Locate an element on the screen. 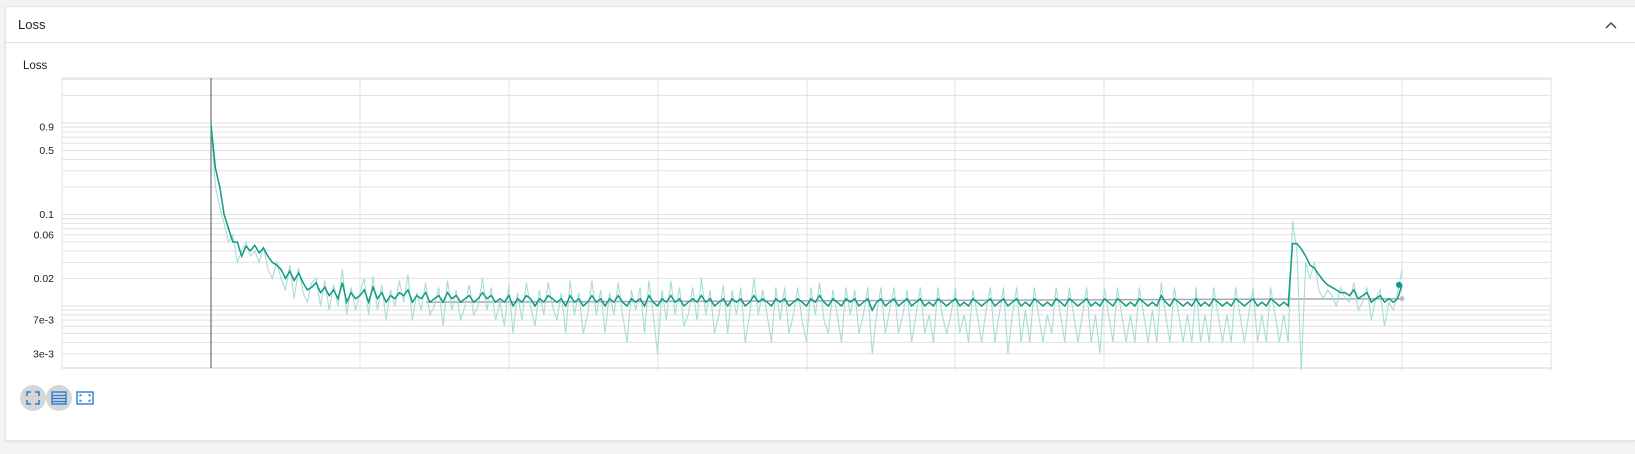  card-title: Loss is located at coordinates (32, 24).